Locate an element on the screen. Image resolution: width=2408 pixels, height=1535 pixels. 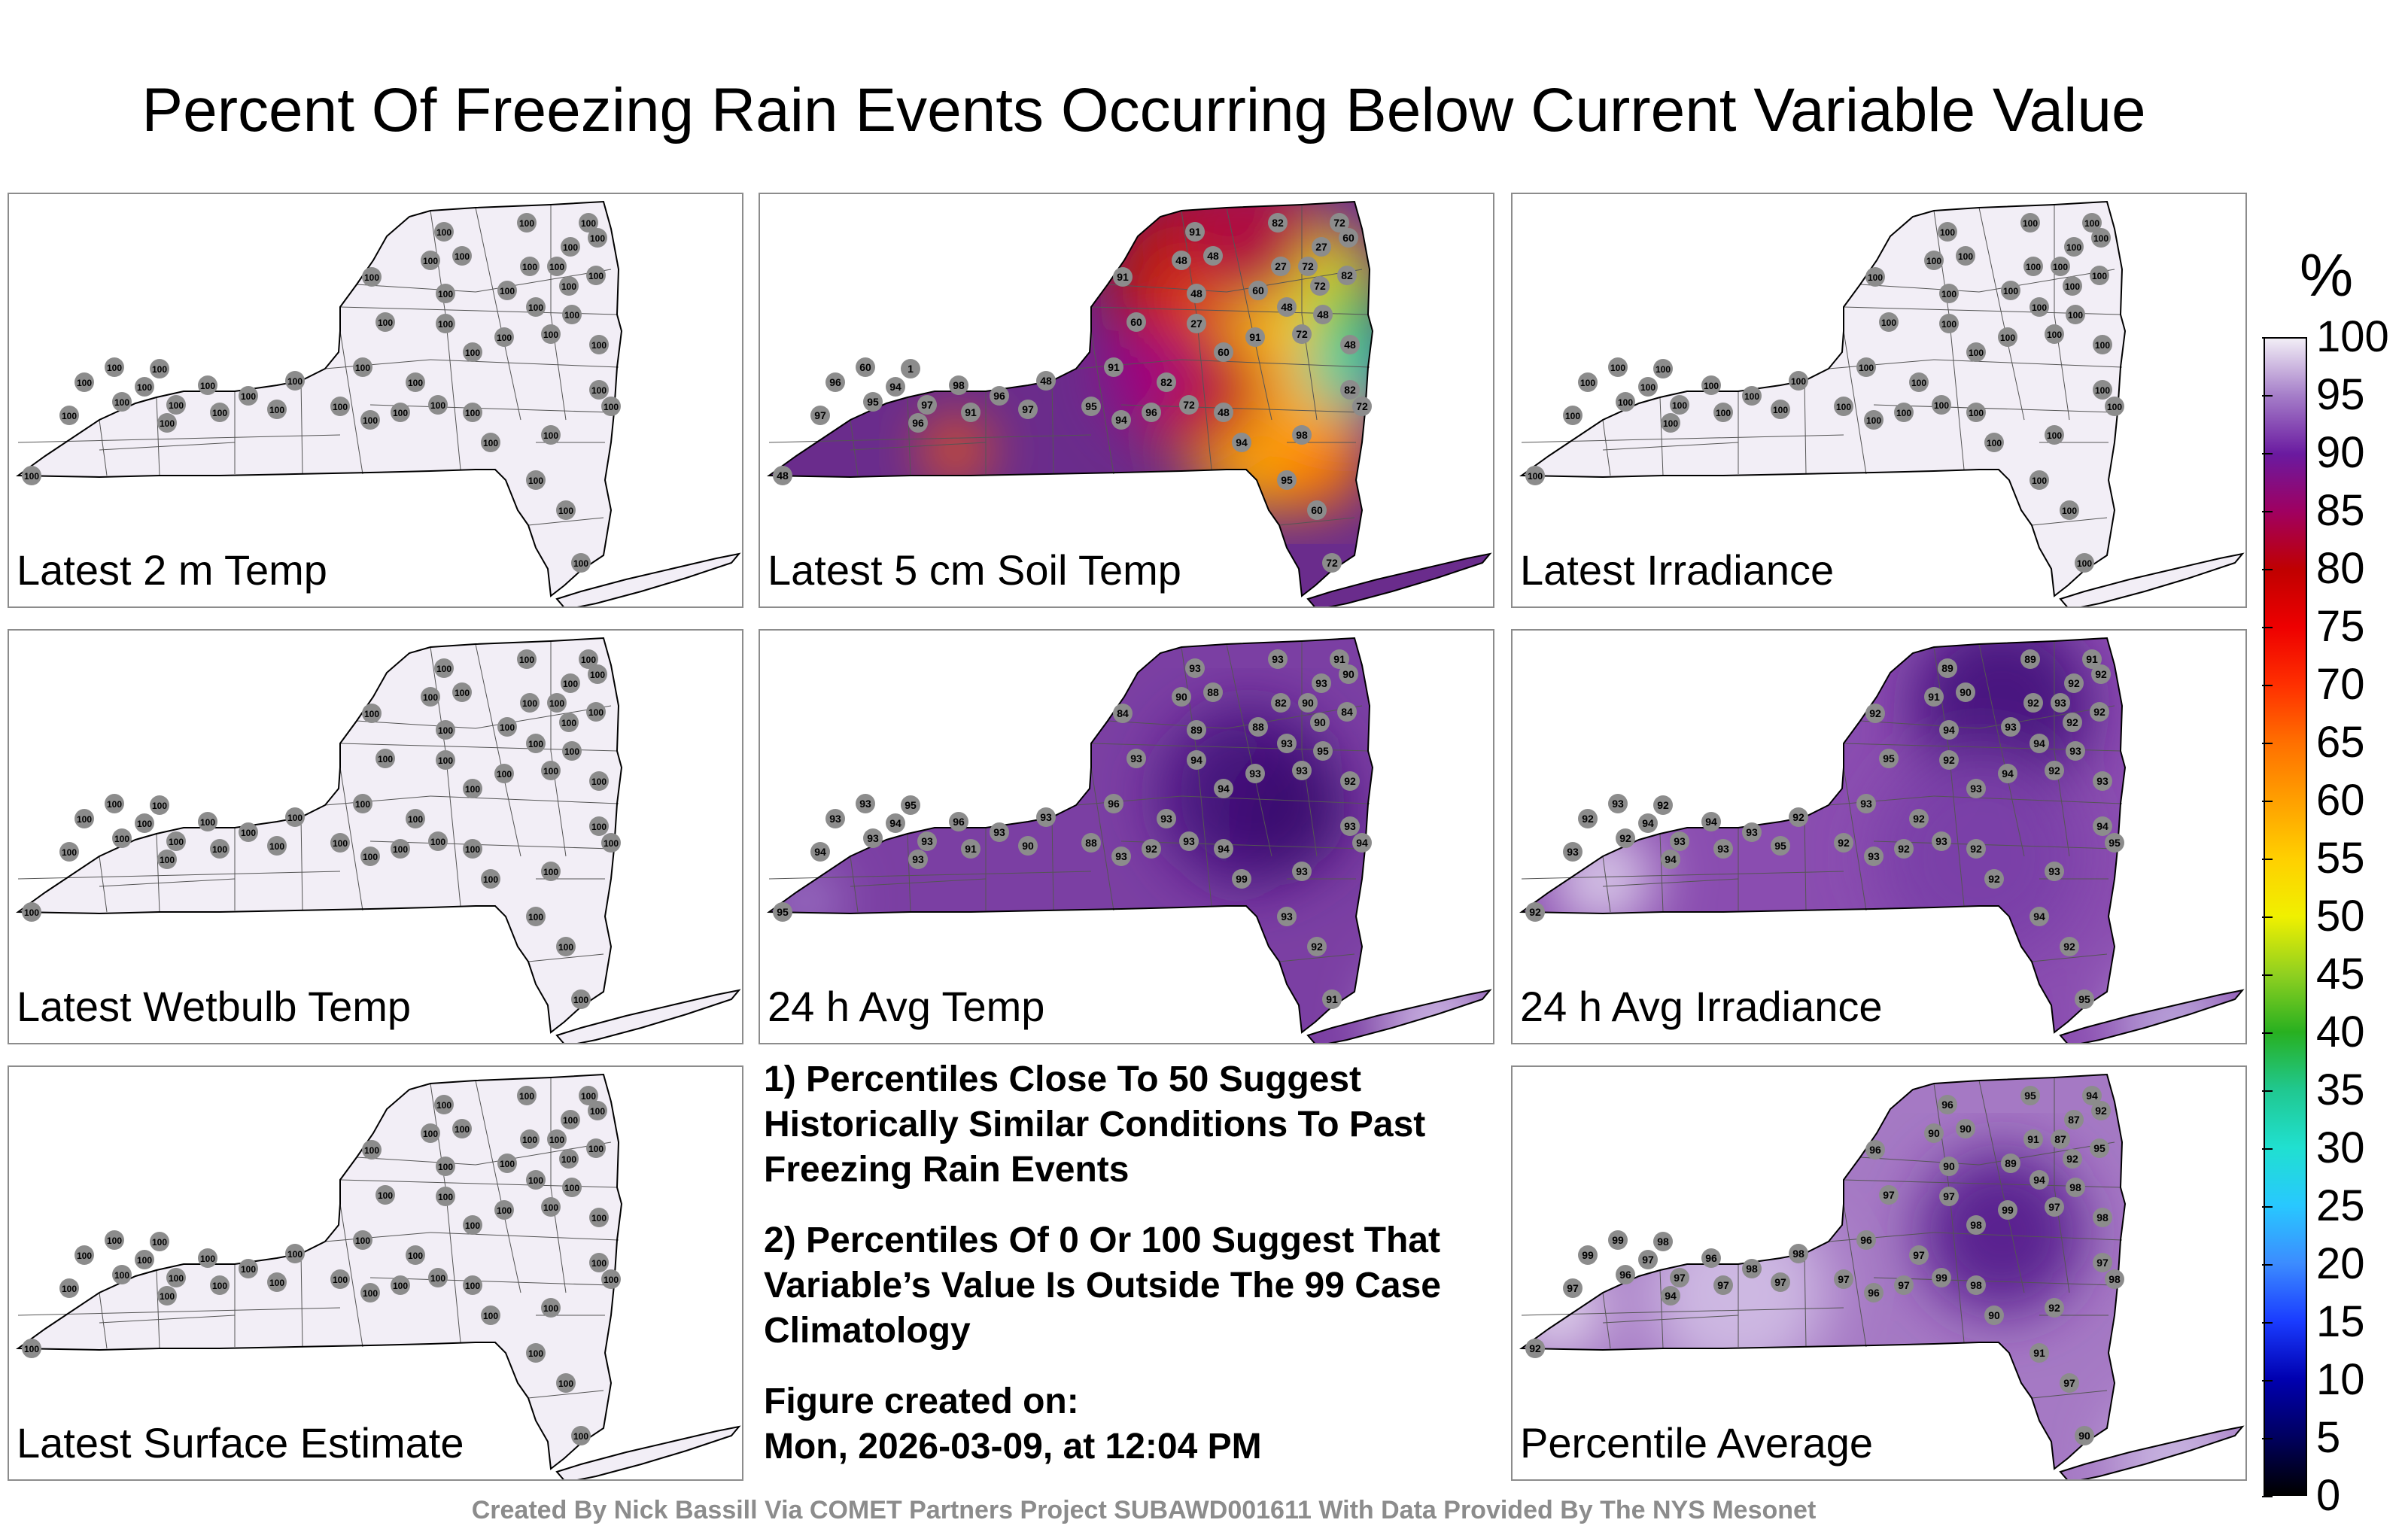
colorbar-tick-label: 85 is located at coordinates (2340, 510).